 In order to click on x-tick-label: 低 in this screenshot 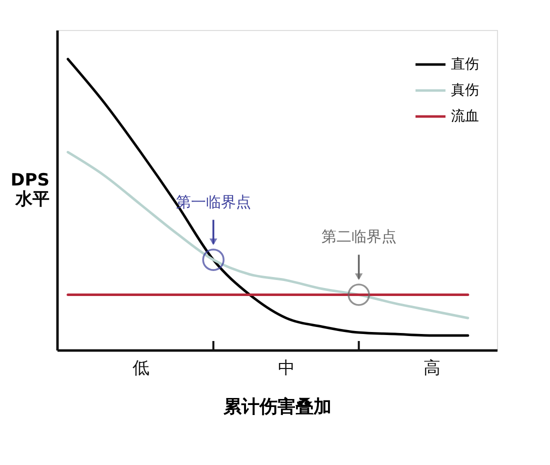, I will do `click(141, 368)`.